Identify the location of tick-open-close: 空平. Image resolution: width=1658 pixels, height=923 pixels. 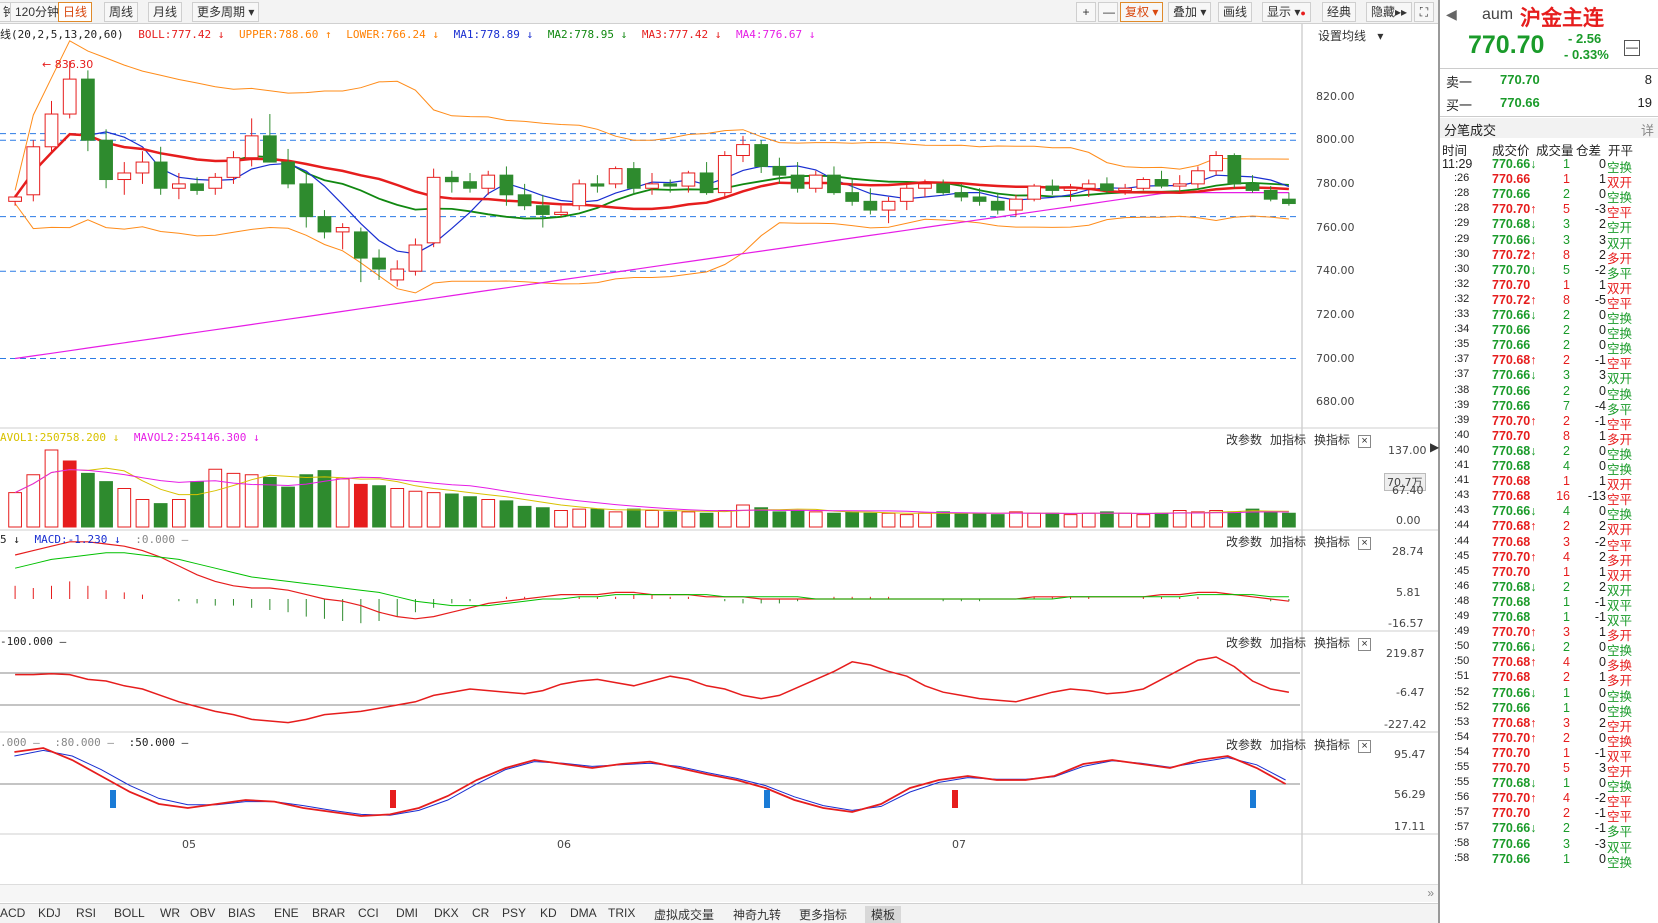
(1620, 817).